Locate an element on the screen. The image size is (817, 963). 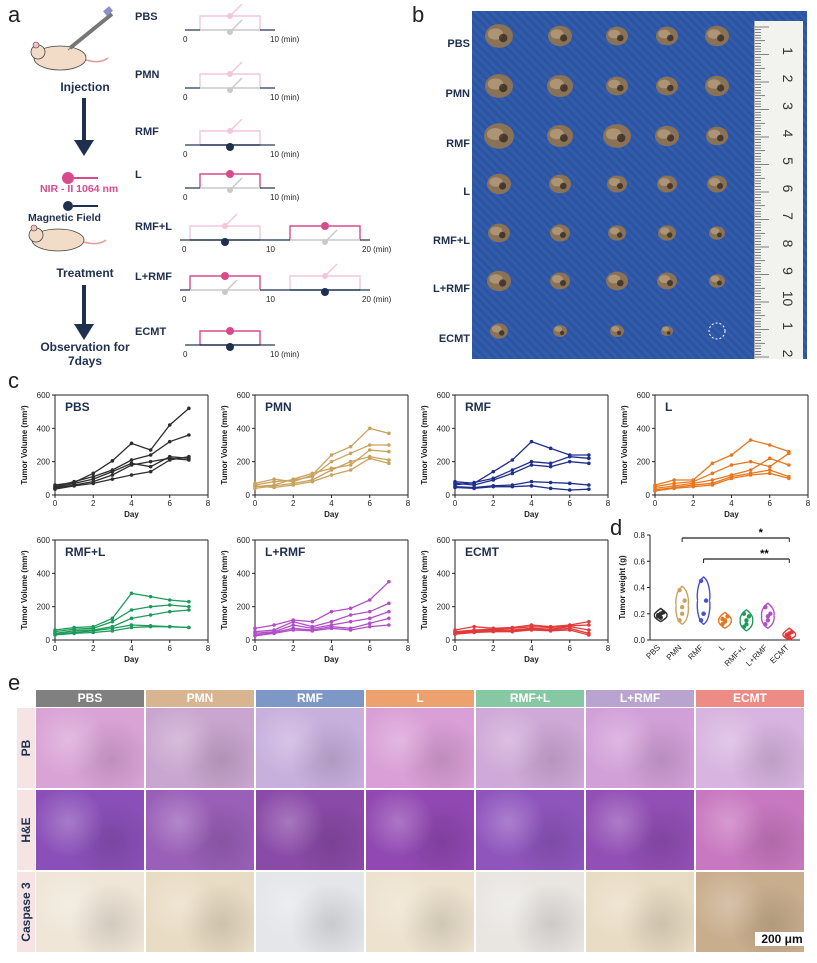
xtick-label: 2 is located at coordinates (693, 503).